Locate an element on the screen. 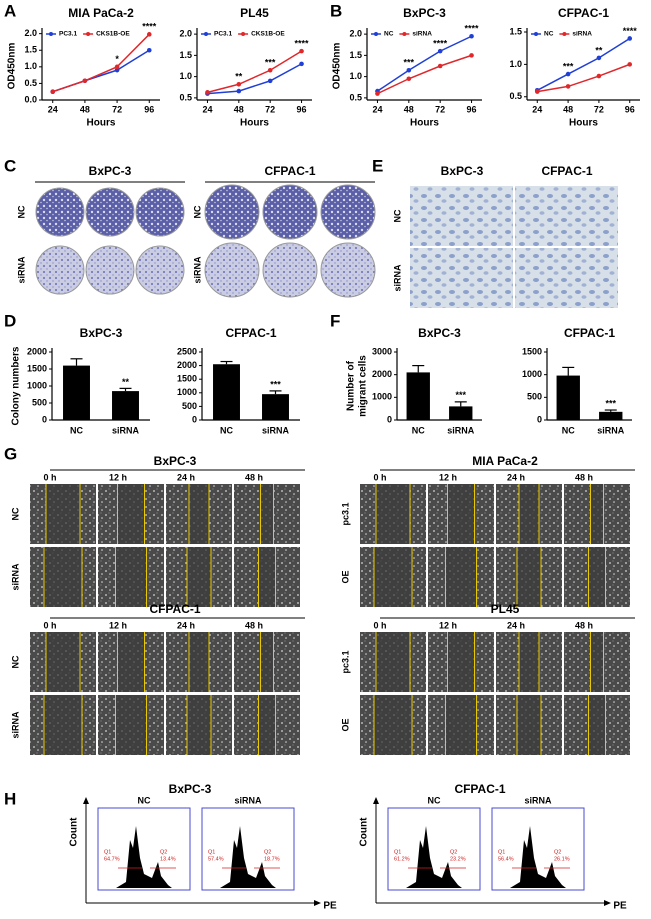 This screenshot has width=651, height=919. legend-label: NC is located at coordinates (549, 34).